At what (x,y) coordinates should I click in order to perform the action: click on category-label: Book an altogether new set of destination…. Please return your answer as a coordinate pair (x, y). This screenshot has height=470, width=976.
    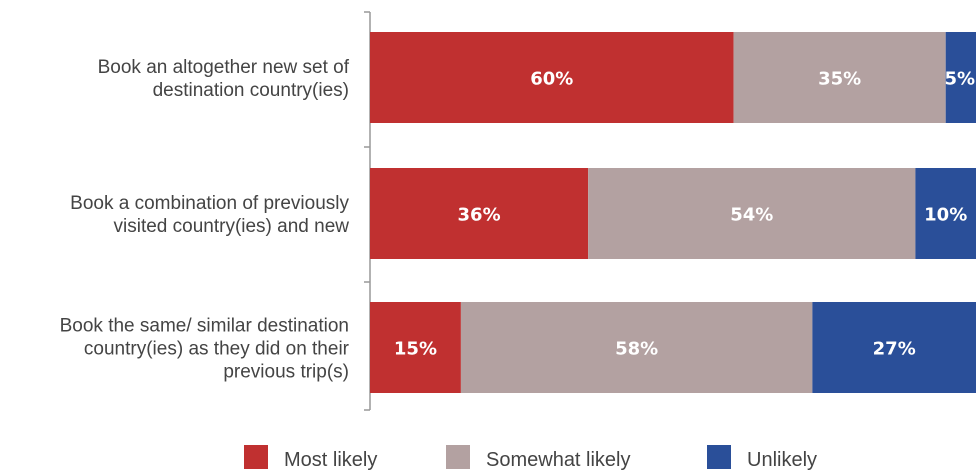
    Looking at the image, I should click on (224, 79).